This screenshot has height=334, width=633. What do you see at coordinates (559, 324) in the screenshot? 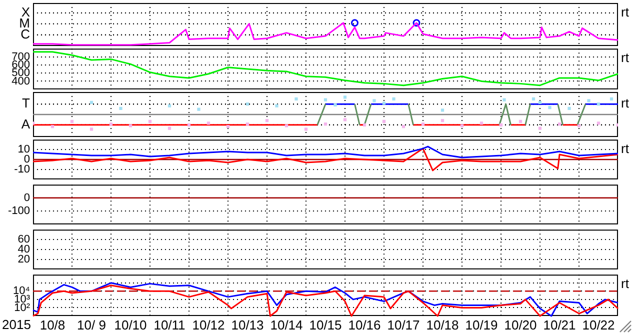
I see `x-tick-label: 10/21` at bounding box center [559, 324].